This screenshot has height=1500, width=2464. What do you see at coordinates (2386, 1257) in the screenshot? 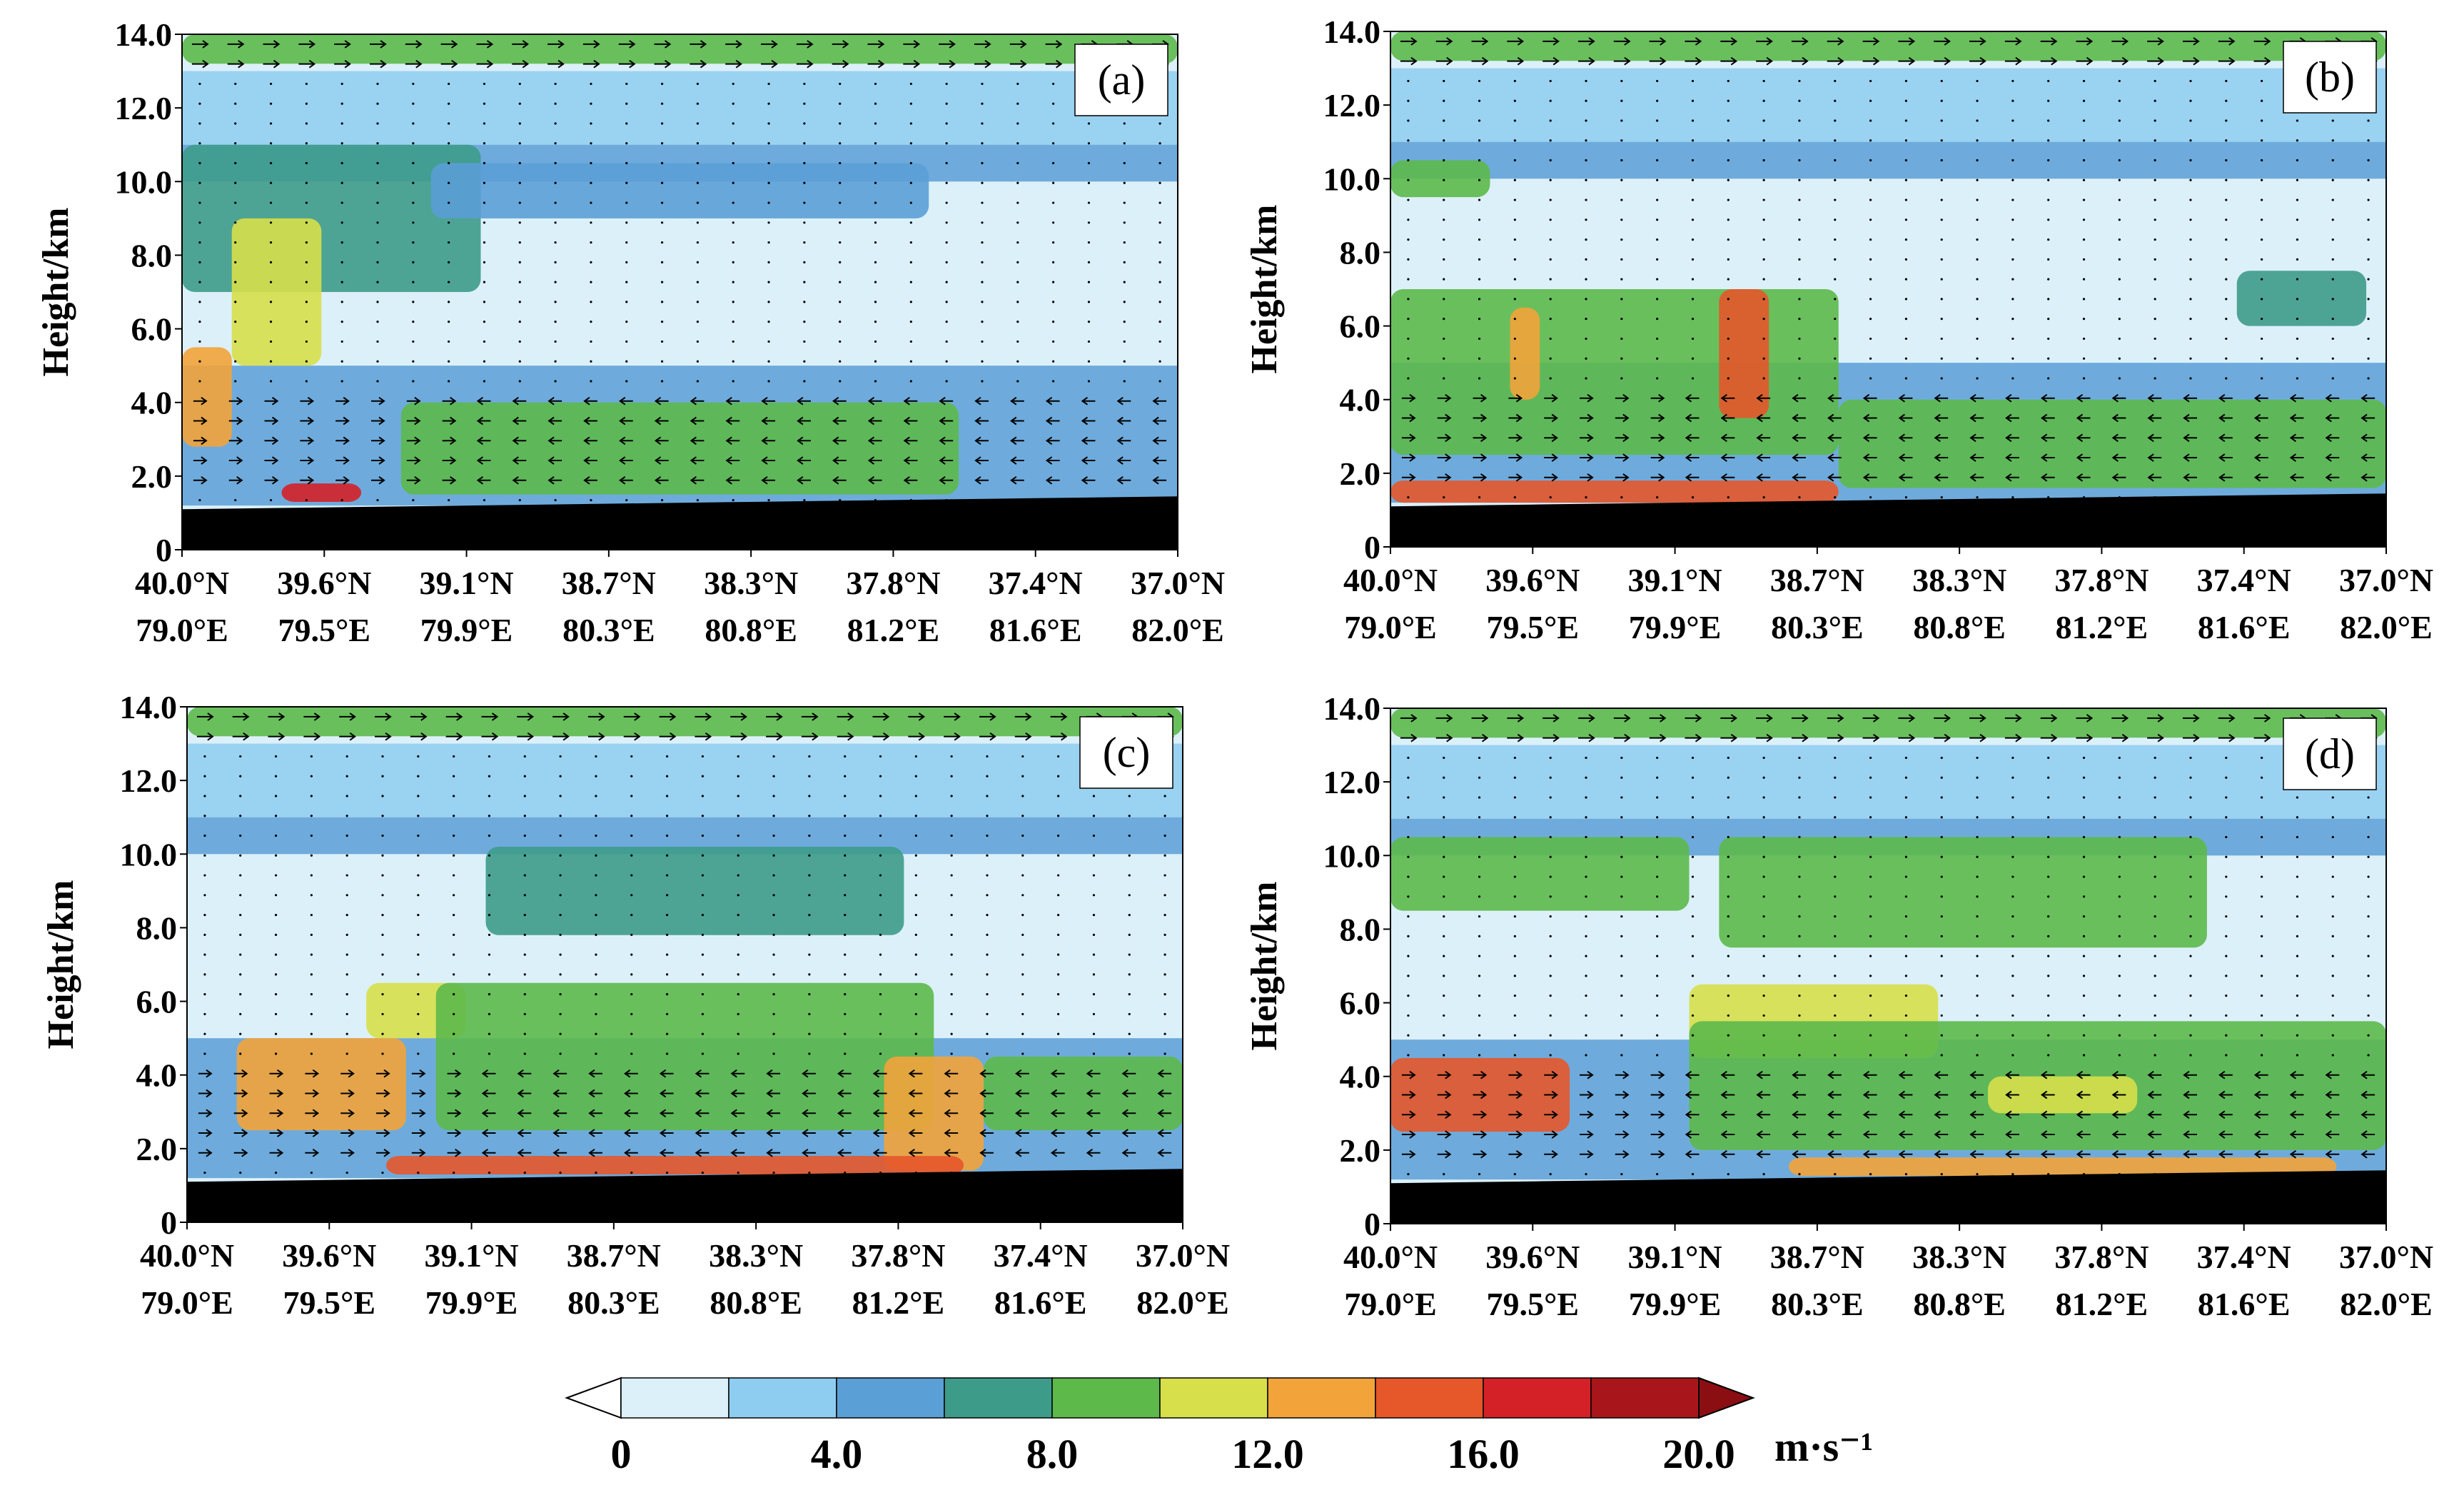
I see `x-tick-label-lat: 37.0°N` at bounding box center [2386, 1257].